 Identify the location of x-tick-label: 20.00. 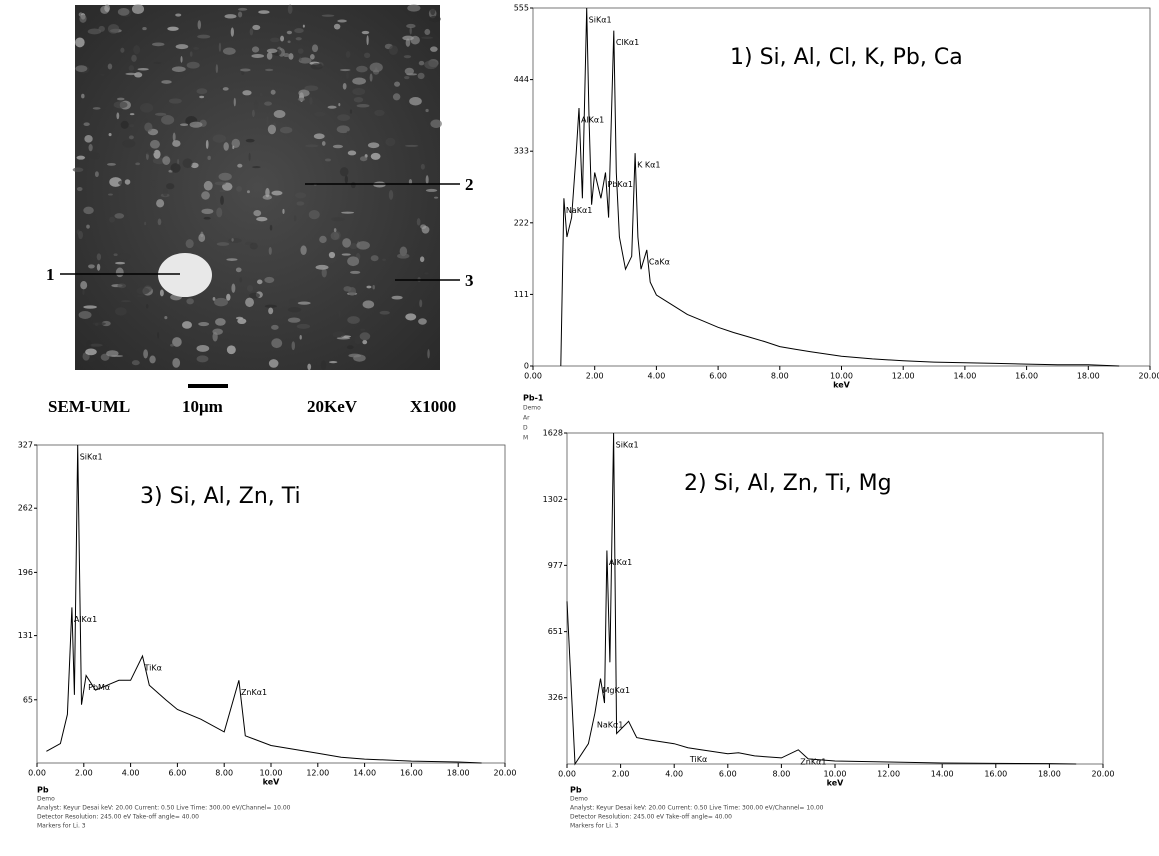
(1149, 376).